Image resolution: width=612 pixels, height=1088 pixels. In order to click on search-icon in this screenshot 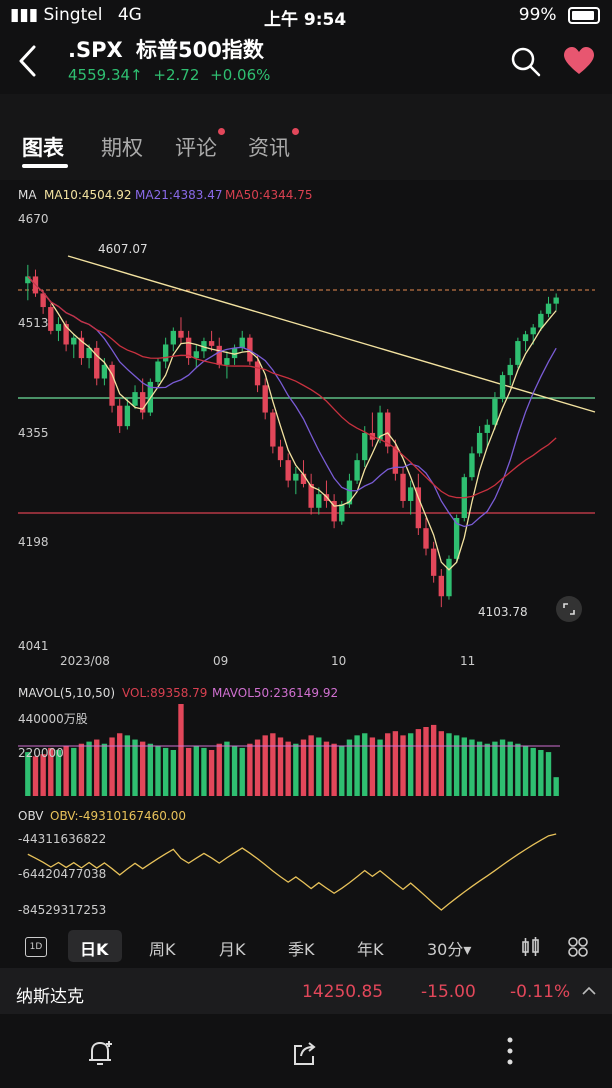, I will do `click(526, 62)`.